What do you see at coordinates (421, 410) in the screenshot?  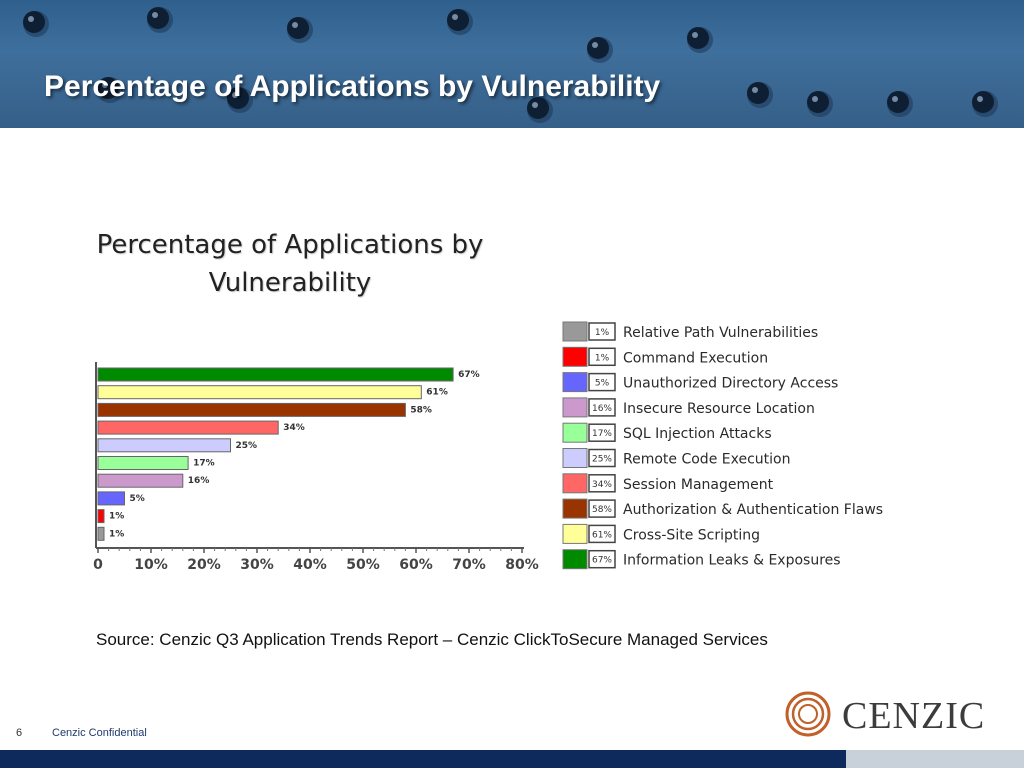 I see `bar-value-label: 58%` at bounding box center [421, 410].